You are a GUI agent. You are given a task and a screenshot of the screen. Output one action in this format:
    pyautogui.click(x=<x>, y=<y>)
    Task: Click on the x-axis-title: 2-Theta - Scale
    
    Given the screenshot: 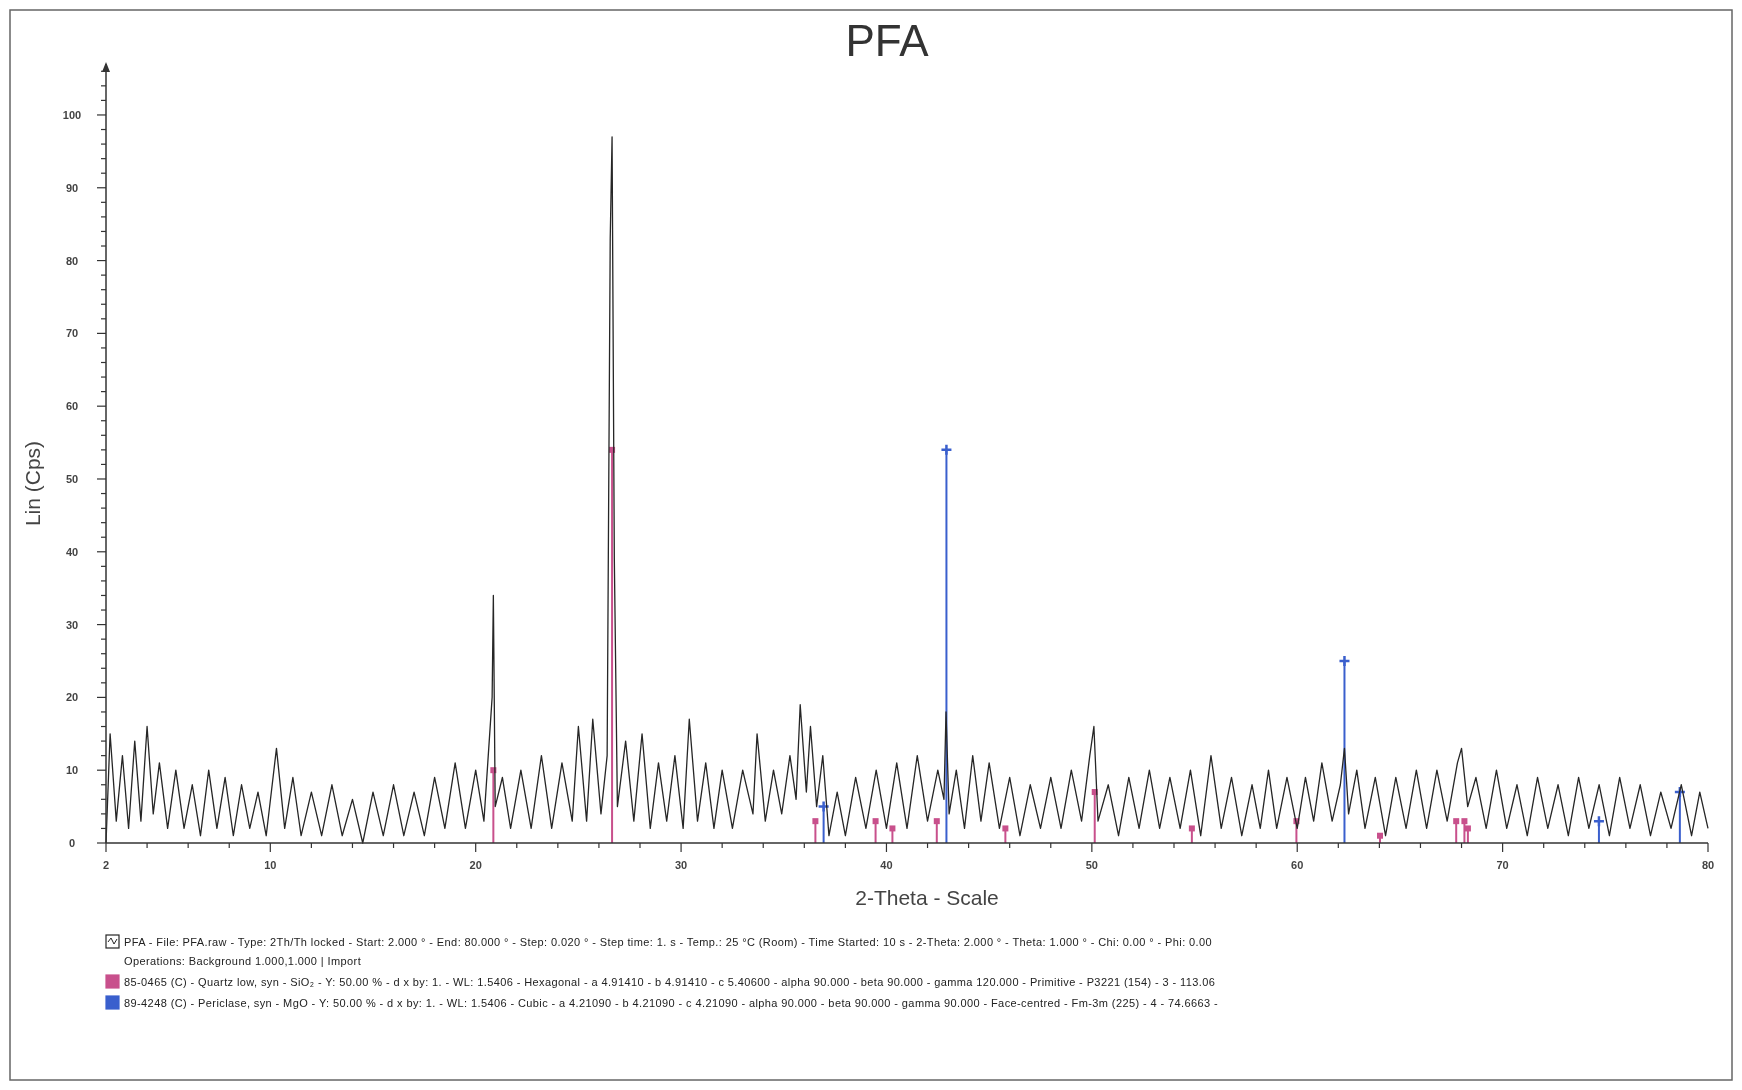 What is the action you would take?
    pyautogui.click(x=927, y=897)
    